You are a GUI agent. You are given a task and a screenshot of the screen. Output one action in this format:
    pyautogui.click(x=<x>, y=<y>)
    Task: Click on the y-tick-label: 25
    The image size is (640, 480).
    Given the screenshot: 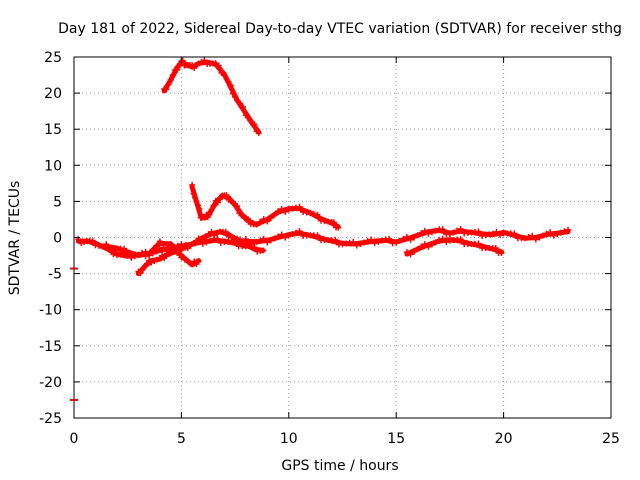 What is the action you would take?
    pyautogui.click(x=53, y=58)
    